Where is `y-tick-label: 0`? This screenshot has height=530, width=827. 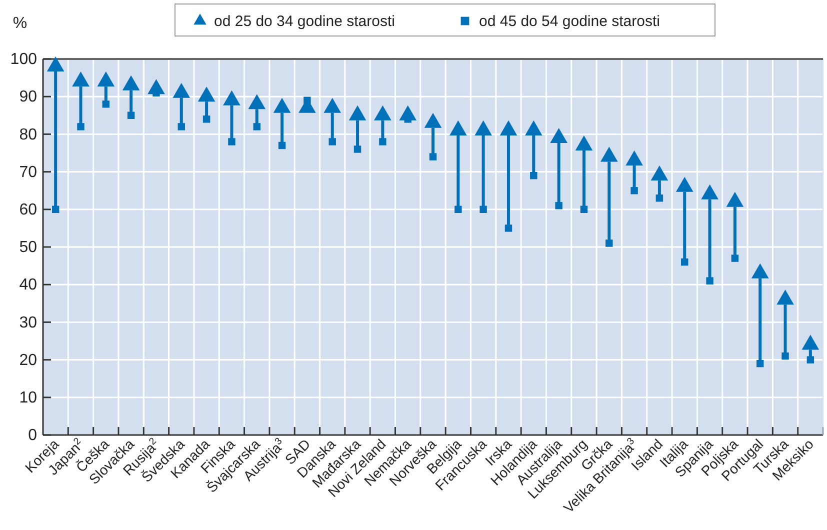
y-tick-label: 0 is located at coordinates (33, 435).